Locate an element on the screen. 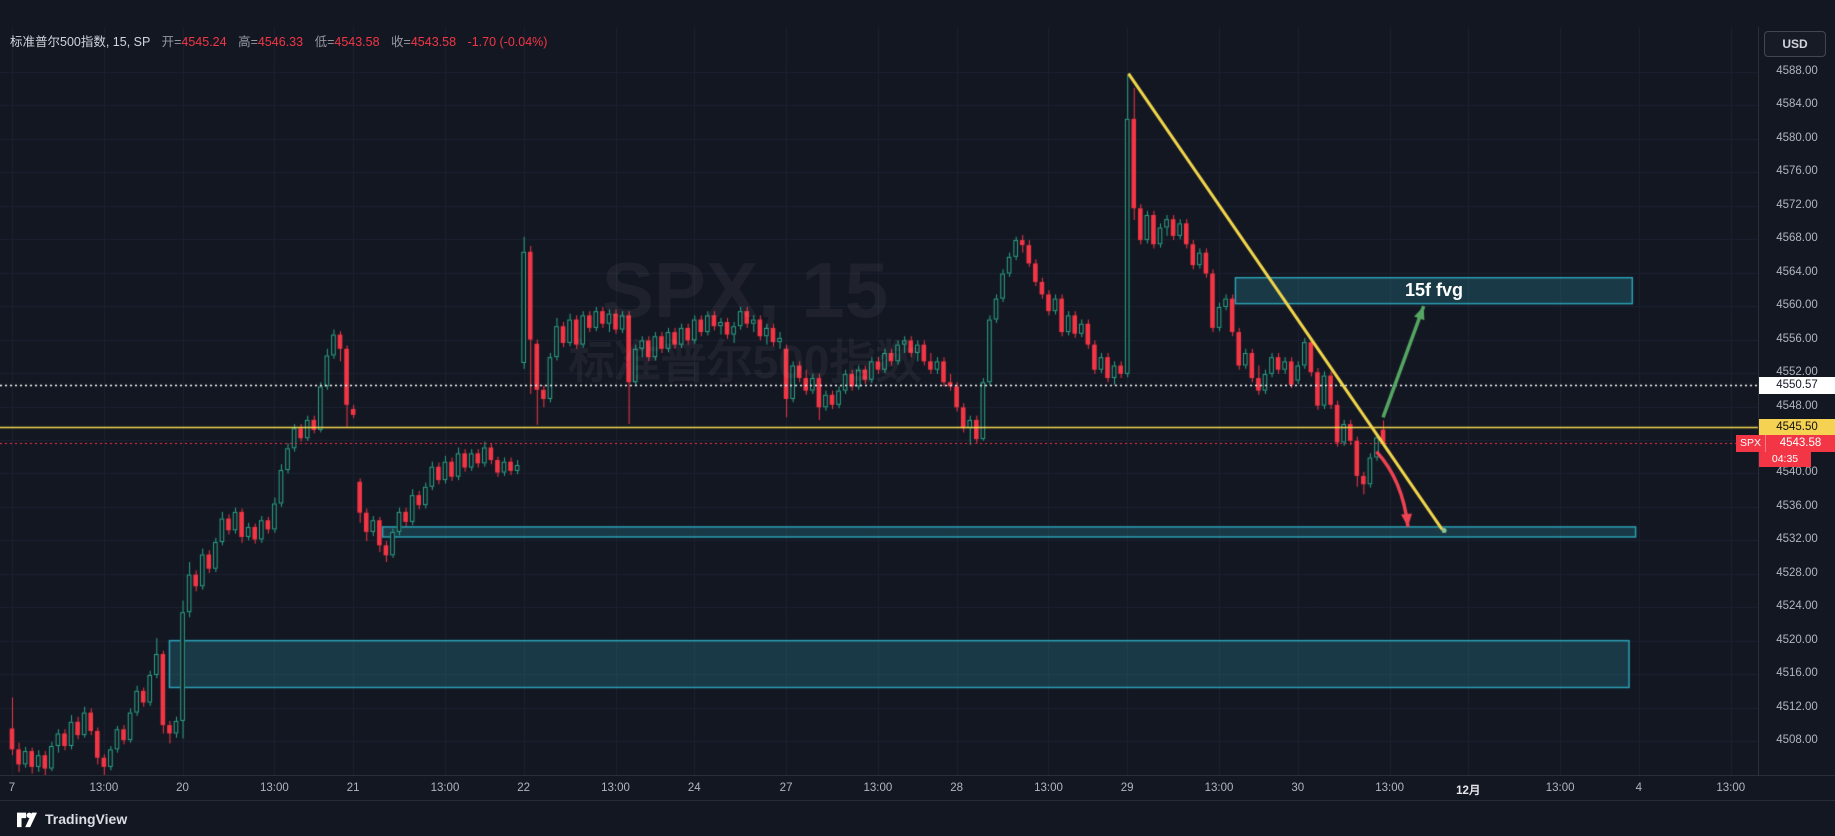 The height and width of the screenshot is (836, 1835). legend-change: -1.70 (-0.04%) is located at coordinates (507, 42).